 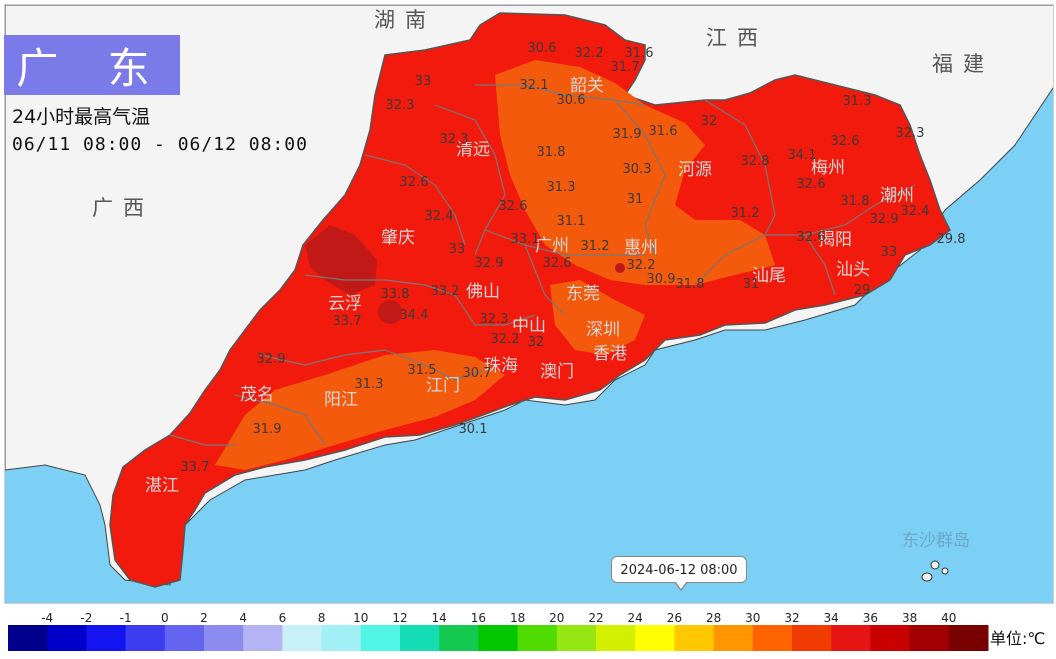 What do you see at coordinates (862, 290) in the screenshot?
I see `station-temperature: 29` at bounding box center [862, 290].